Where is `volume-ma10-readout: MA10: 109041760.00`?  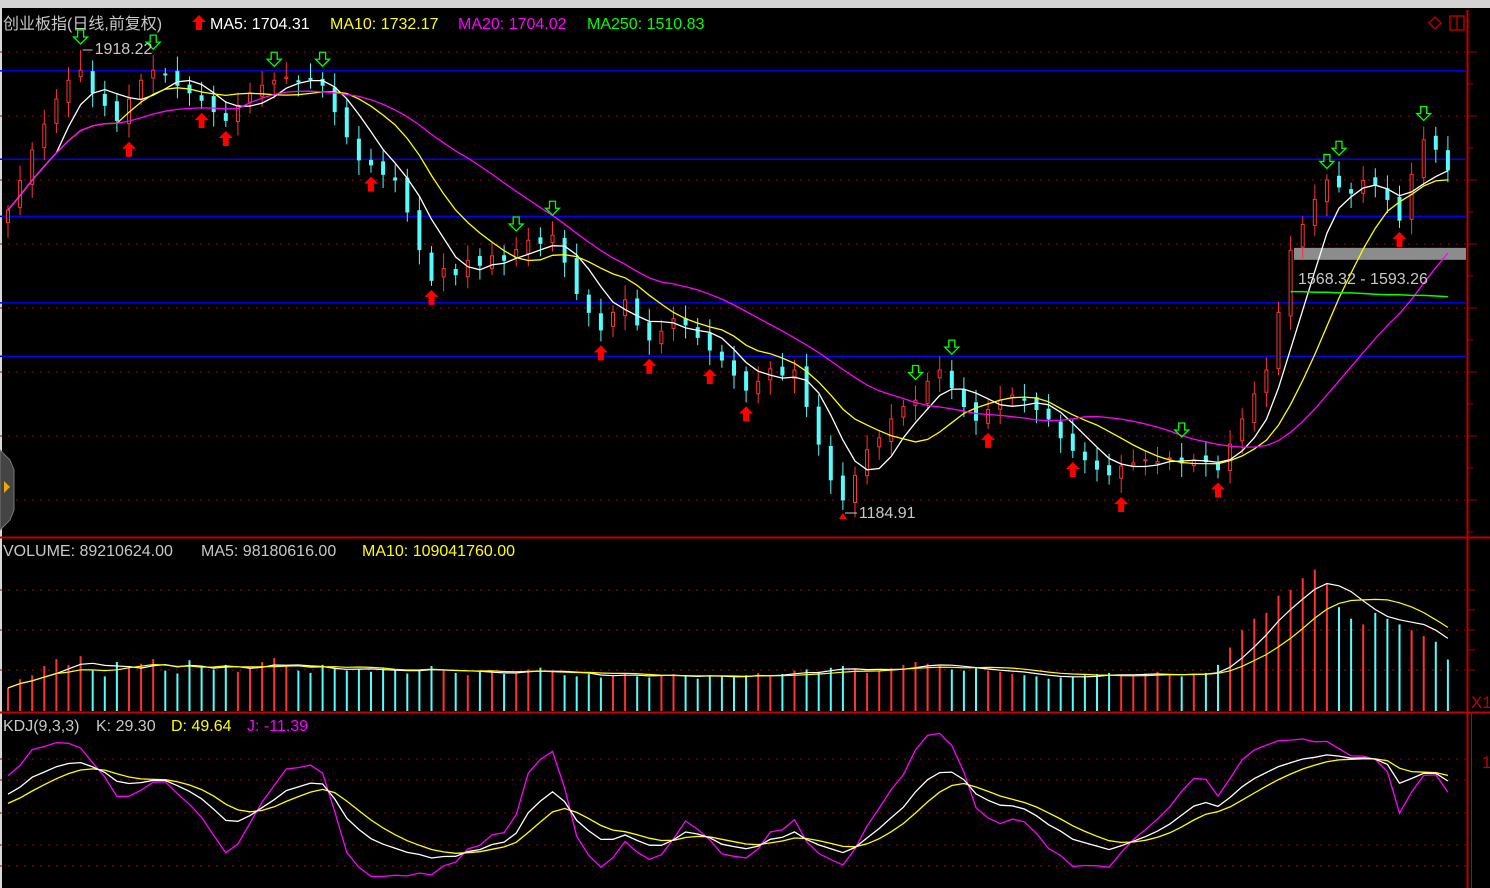 volume-ma10-readout: MA10: 109041760.00 is located at coordinates (438, 551).